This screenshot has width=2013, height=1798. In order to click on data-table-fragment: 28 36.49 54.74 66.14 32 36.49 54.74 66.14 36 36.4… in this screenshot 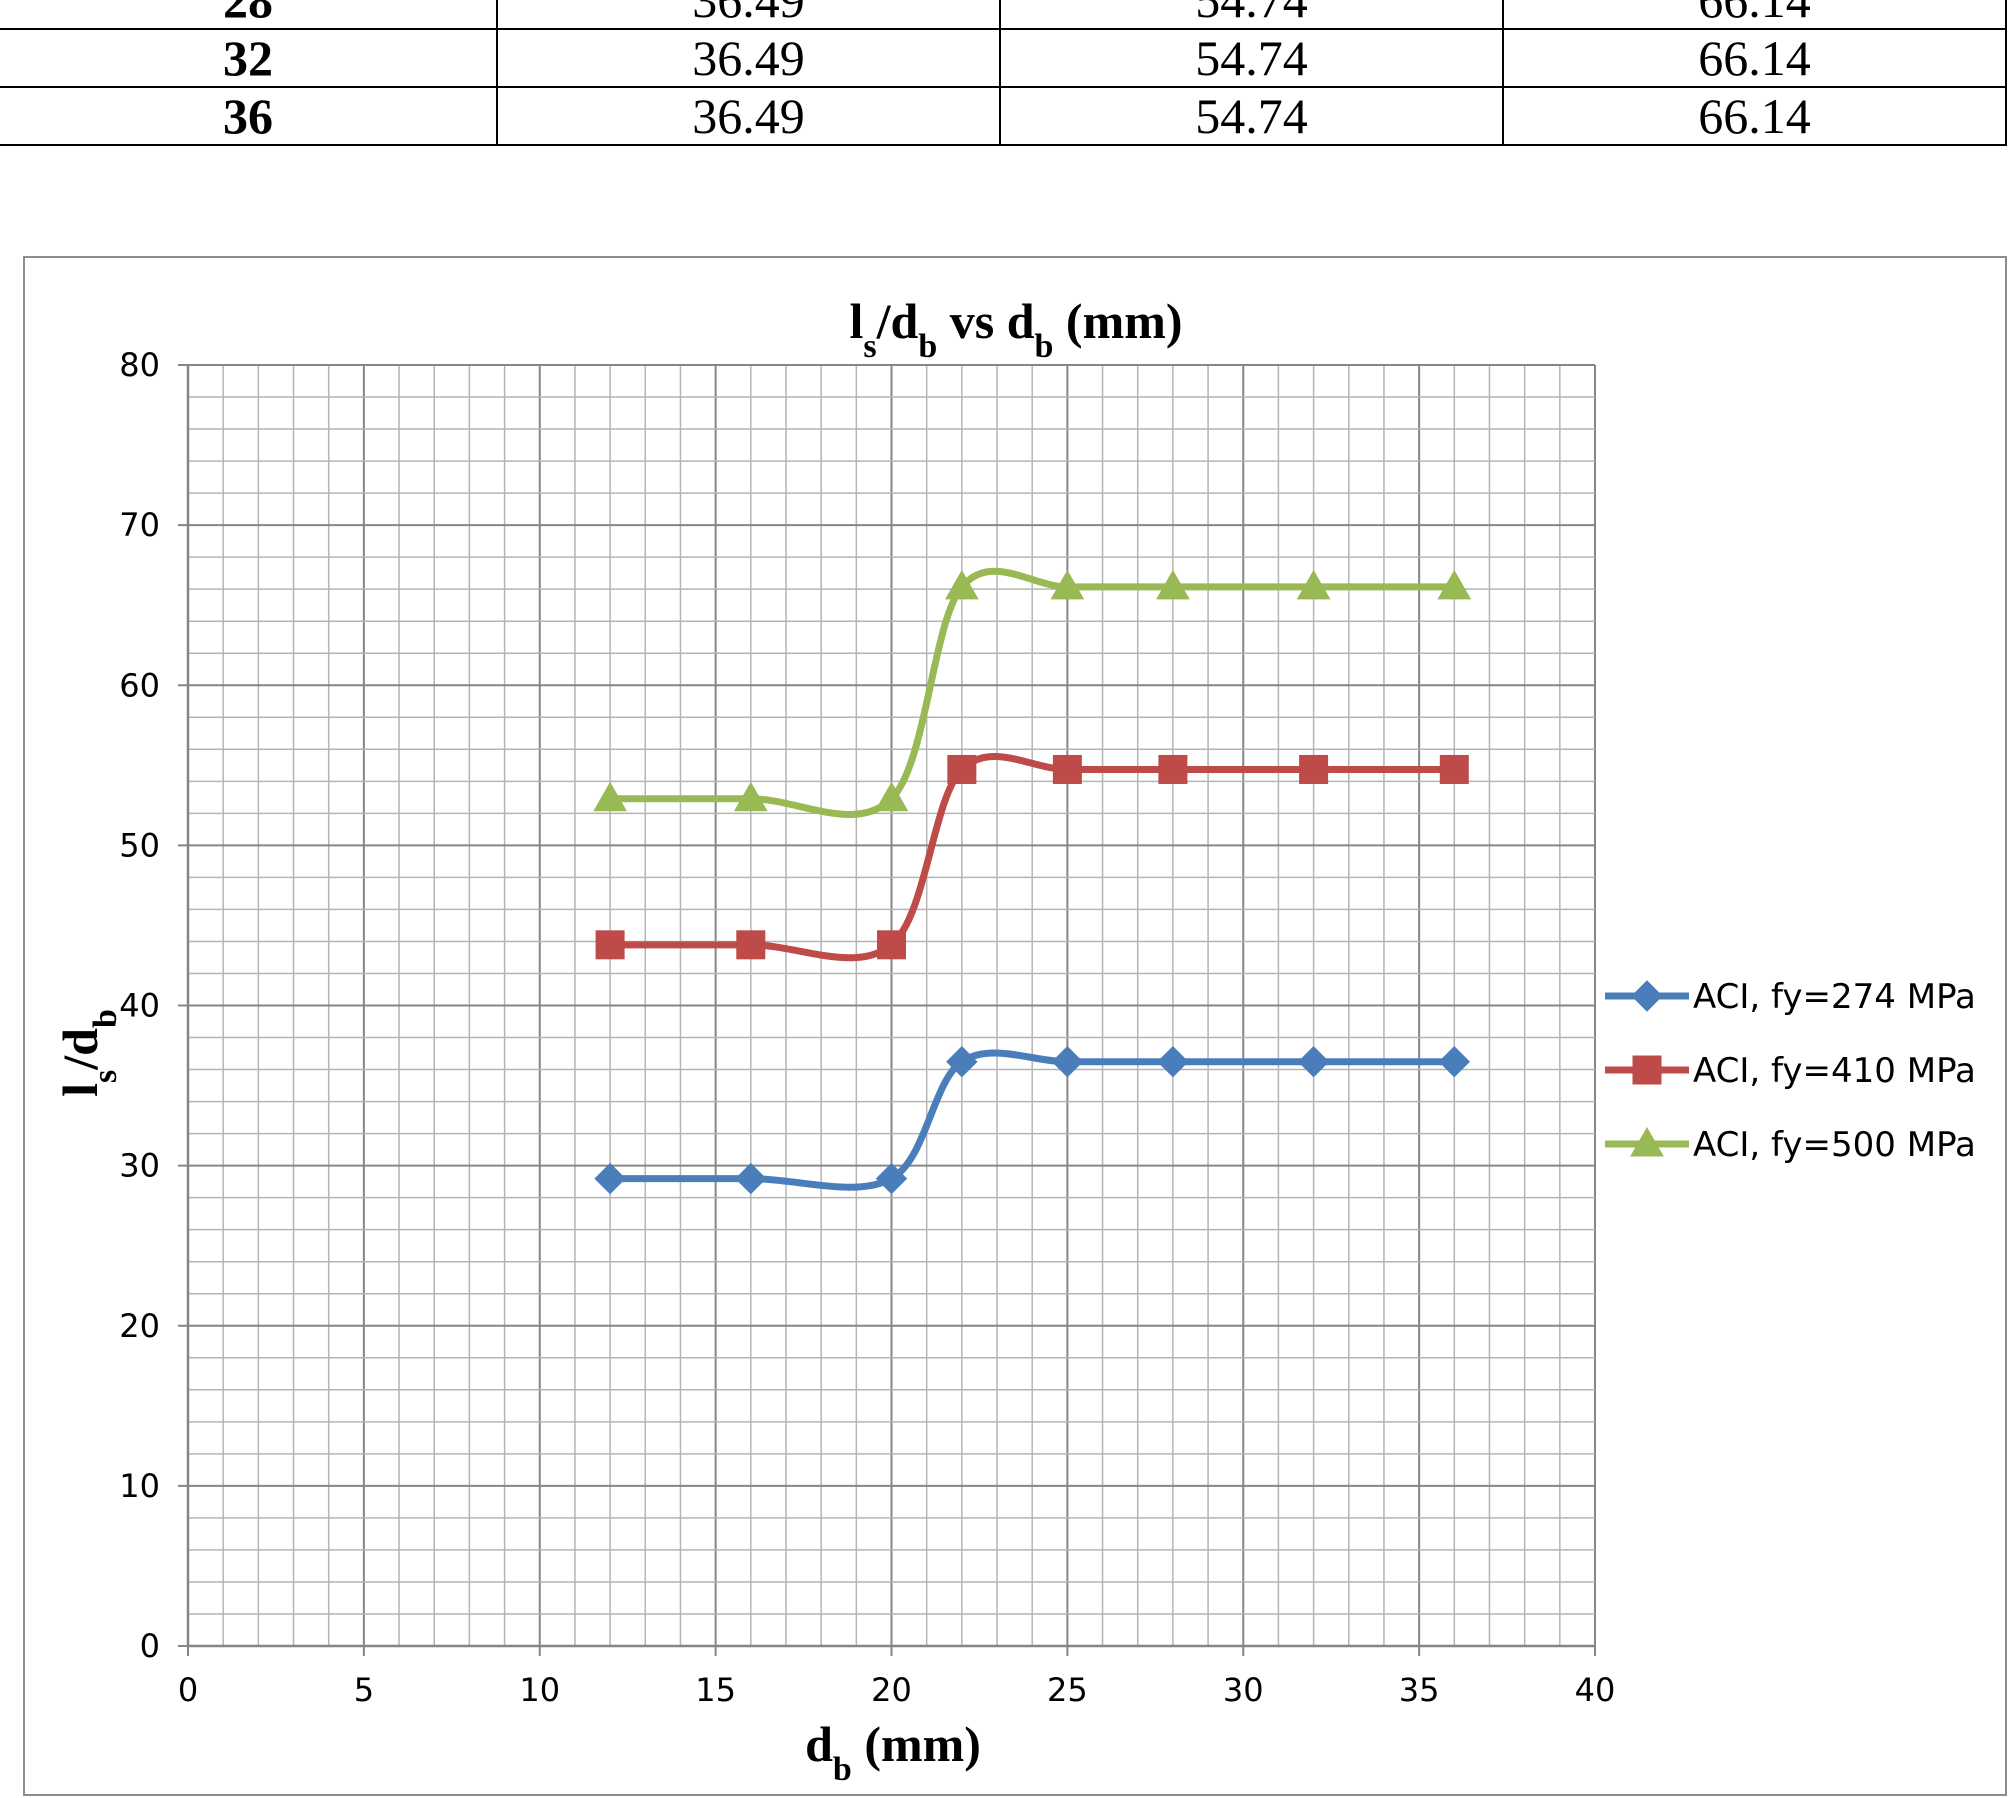, I will do `click(1006, 80)`.